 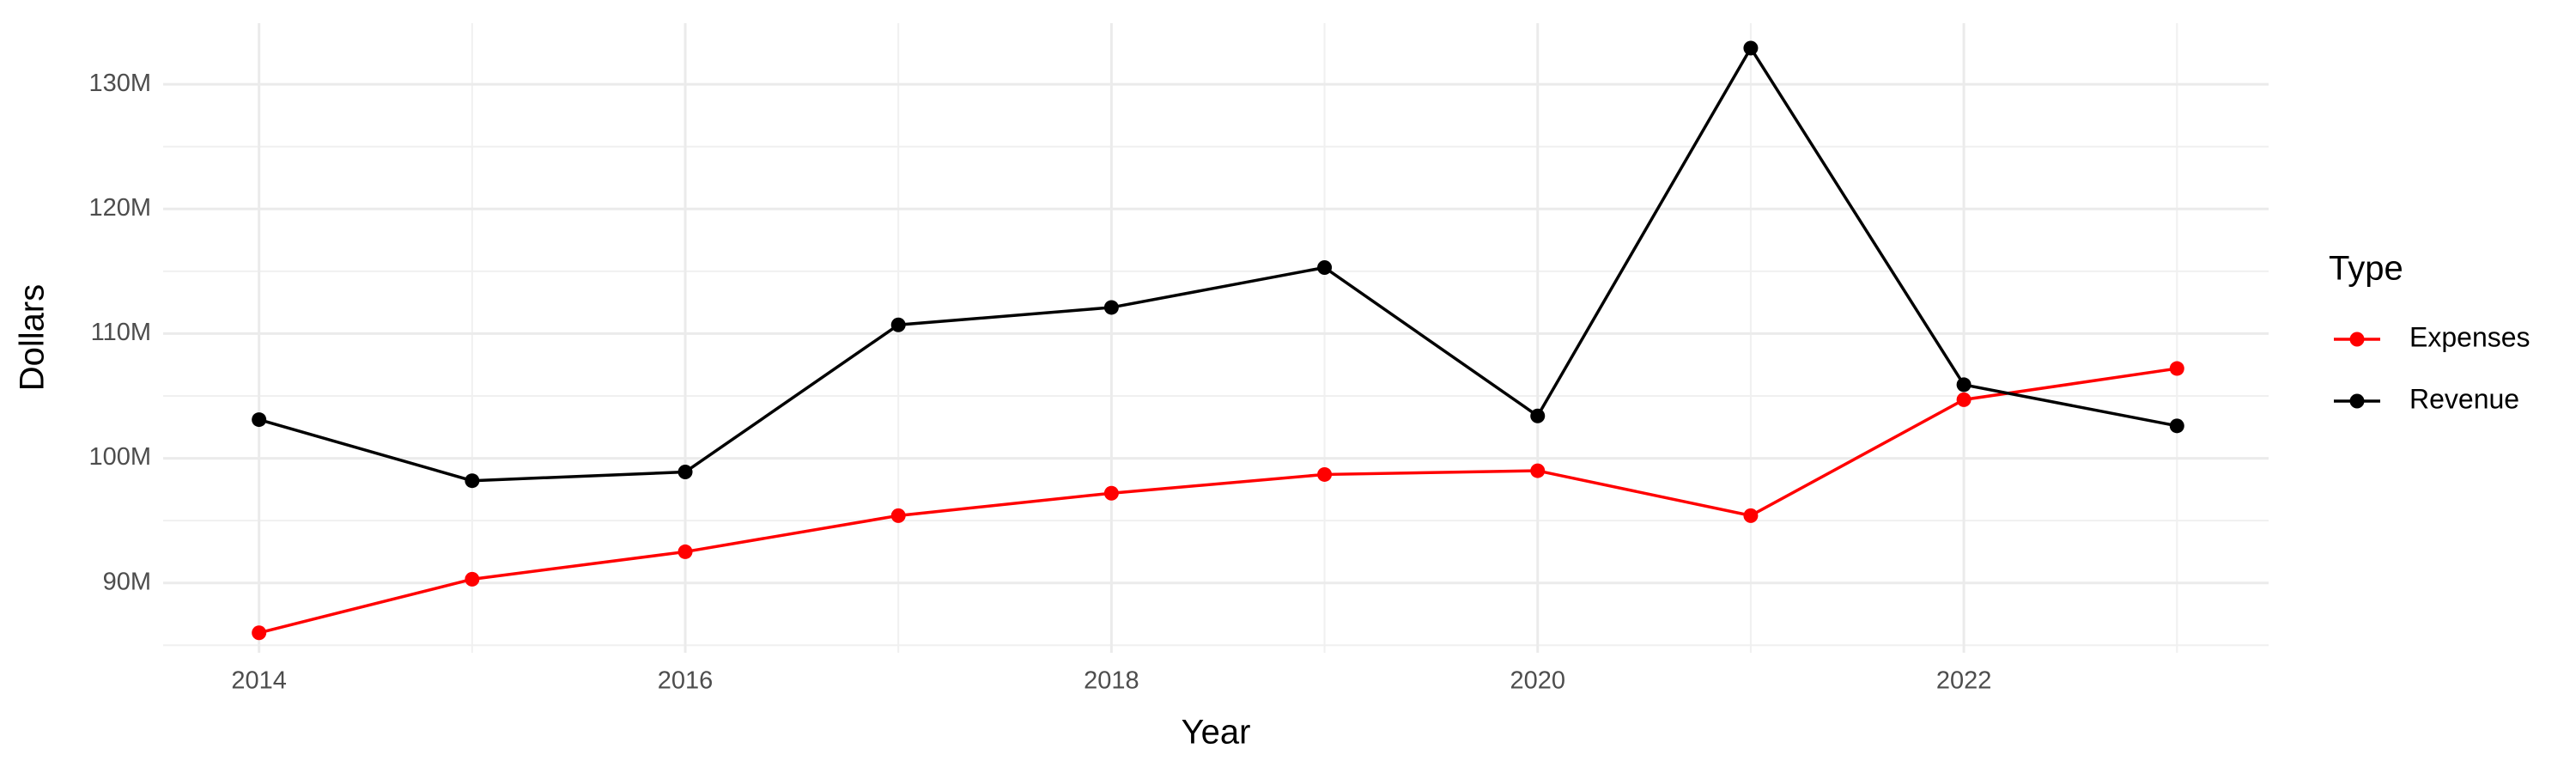 I want to click on legend-title: Type, so click(x=2366, y=269).